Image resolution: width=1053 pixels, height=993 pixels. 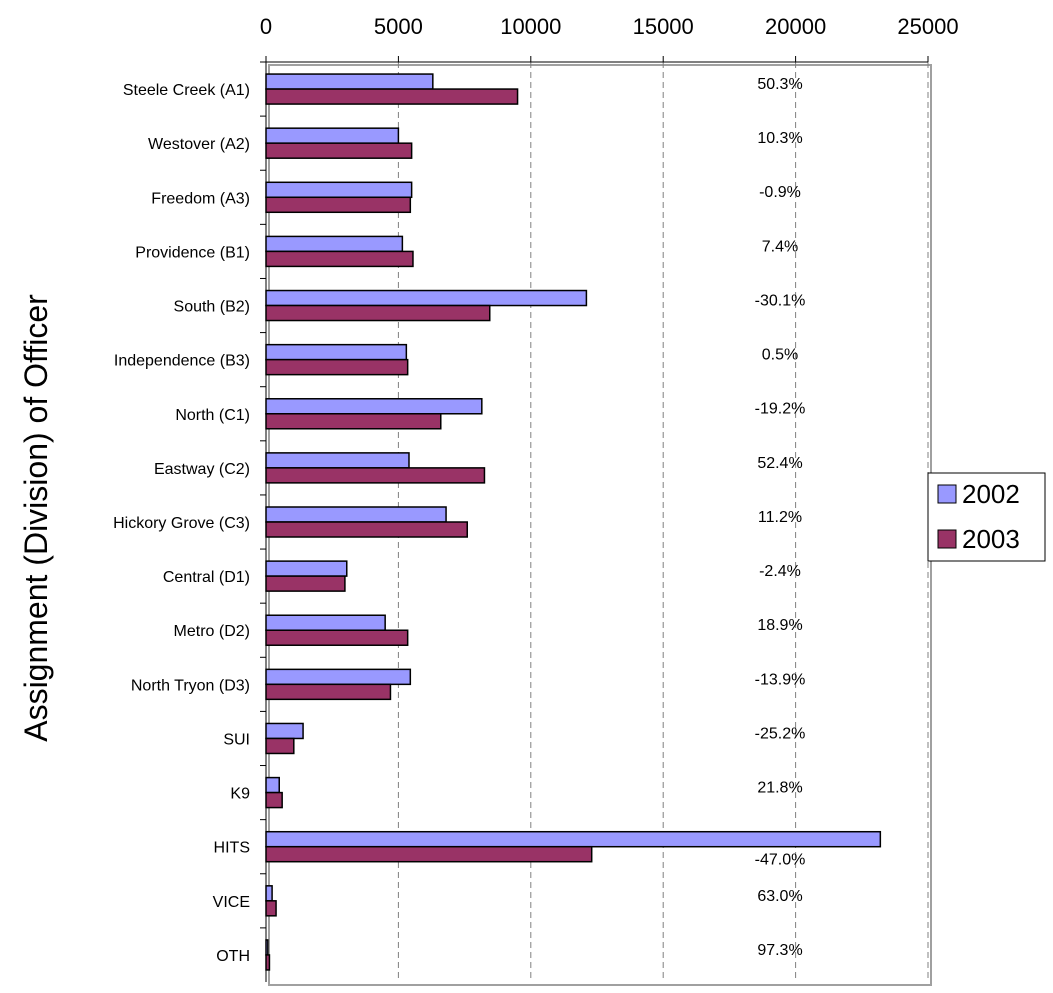 I want to click on x-tick-label: 20000, so click(x=795, y=26).